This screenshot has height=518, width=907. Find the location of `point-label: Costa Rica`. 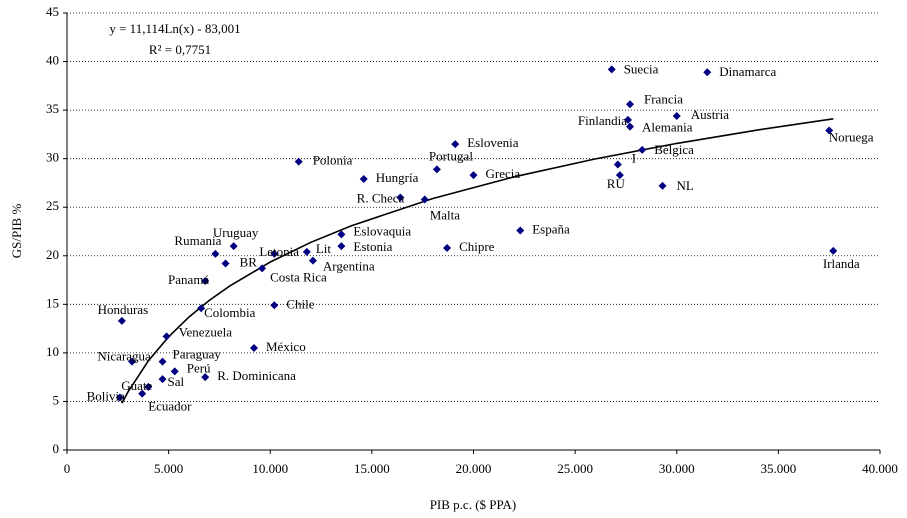

point-label: Costa Rica is located at coordinates (298, 276).